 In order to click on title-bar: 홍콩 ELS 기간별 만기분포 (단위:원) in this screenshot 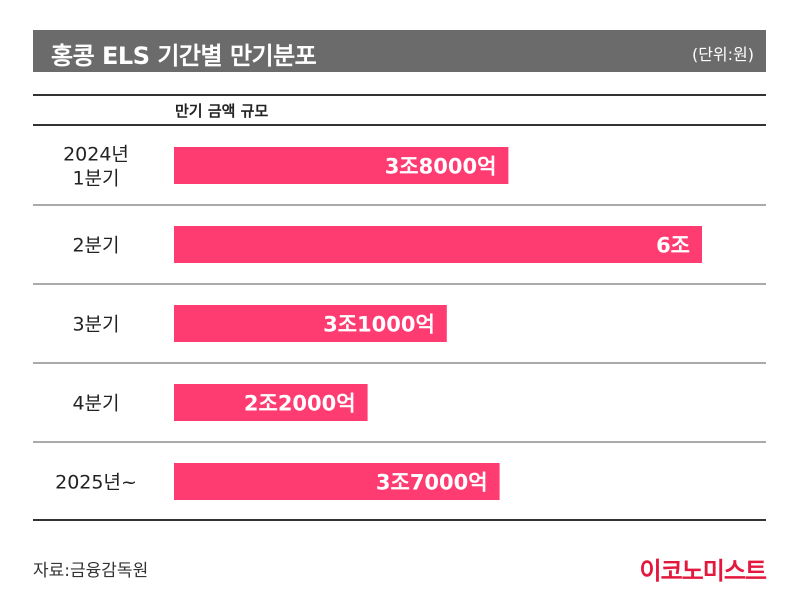, I will do `click(399, 51)`.